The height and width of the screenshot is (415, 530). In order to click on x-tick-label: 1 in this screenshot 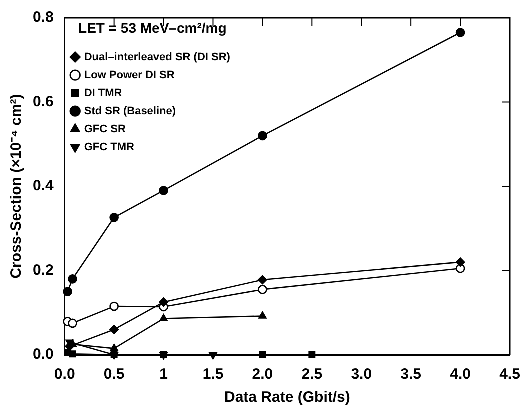, I will do `click(164, 375)`.